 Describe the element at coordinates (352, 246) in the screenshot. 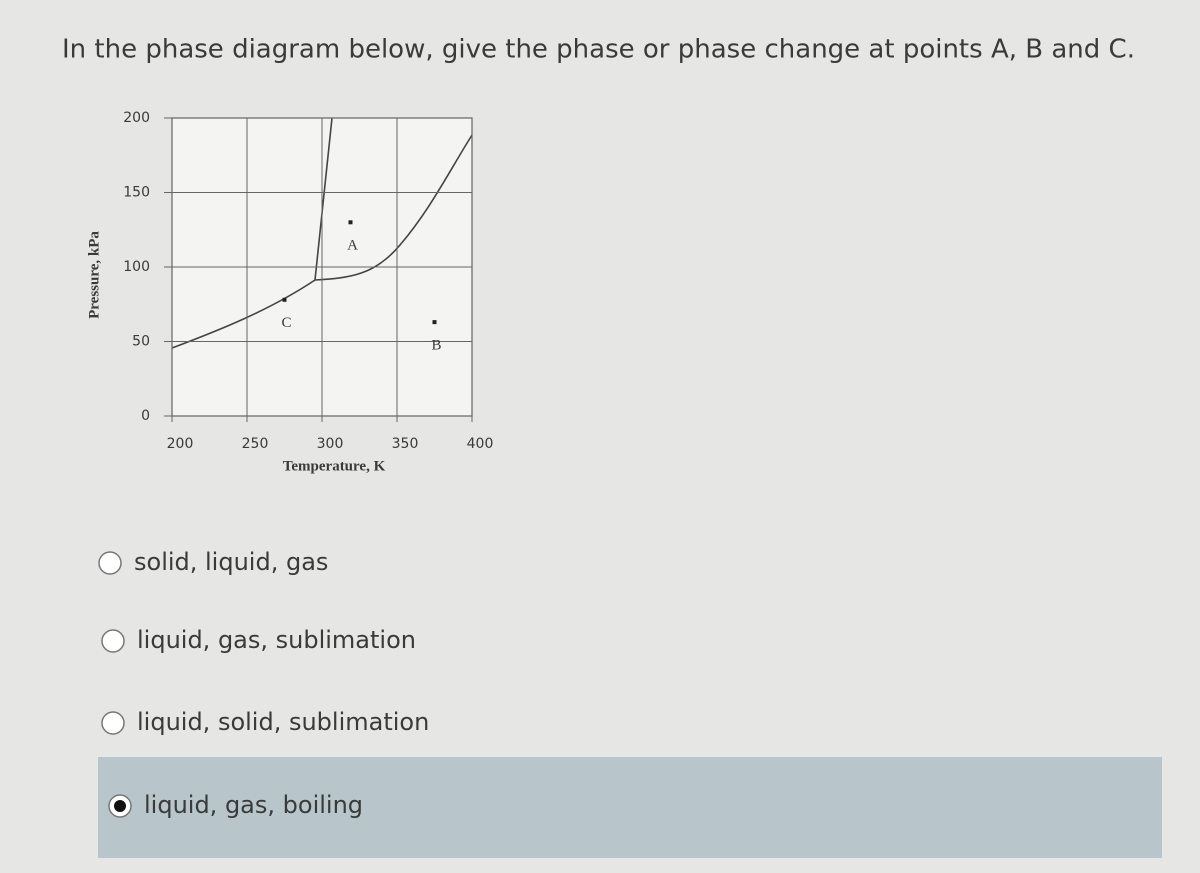

I see `point-label: A` at that location.